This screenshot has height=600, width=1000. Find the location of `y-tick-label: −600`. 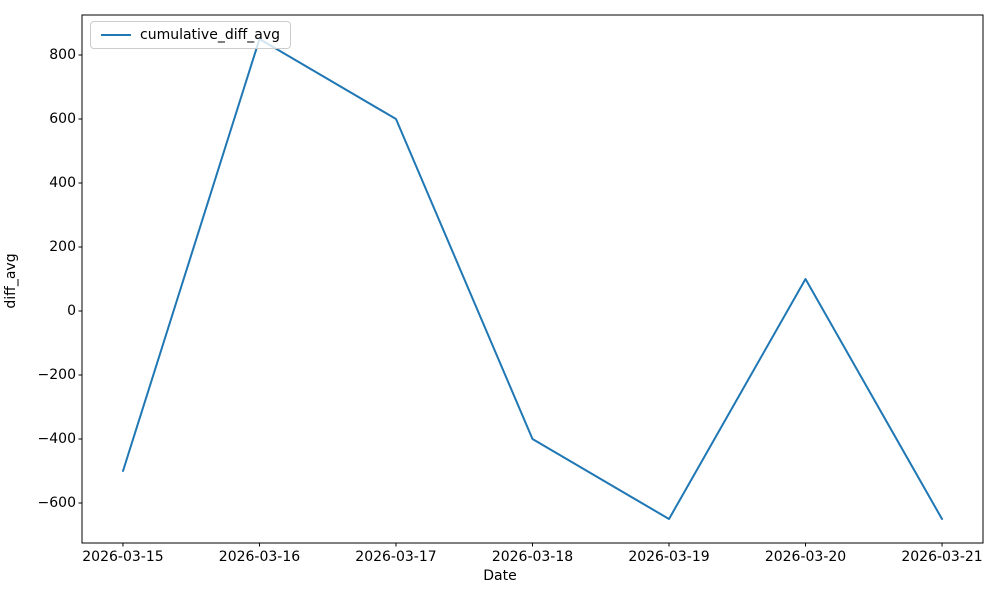

y-tick-label: −600 is located at coordinates (56, 503).